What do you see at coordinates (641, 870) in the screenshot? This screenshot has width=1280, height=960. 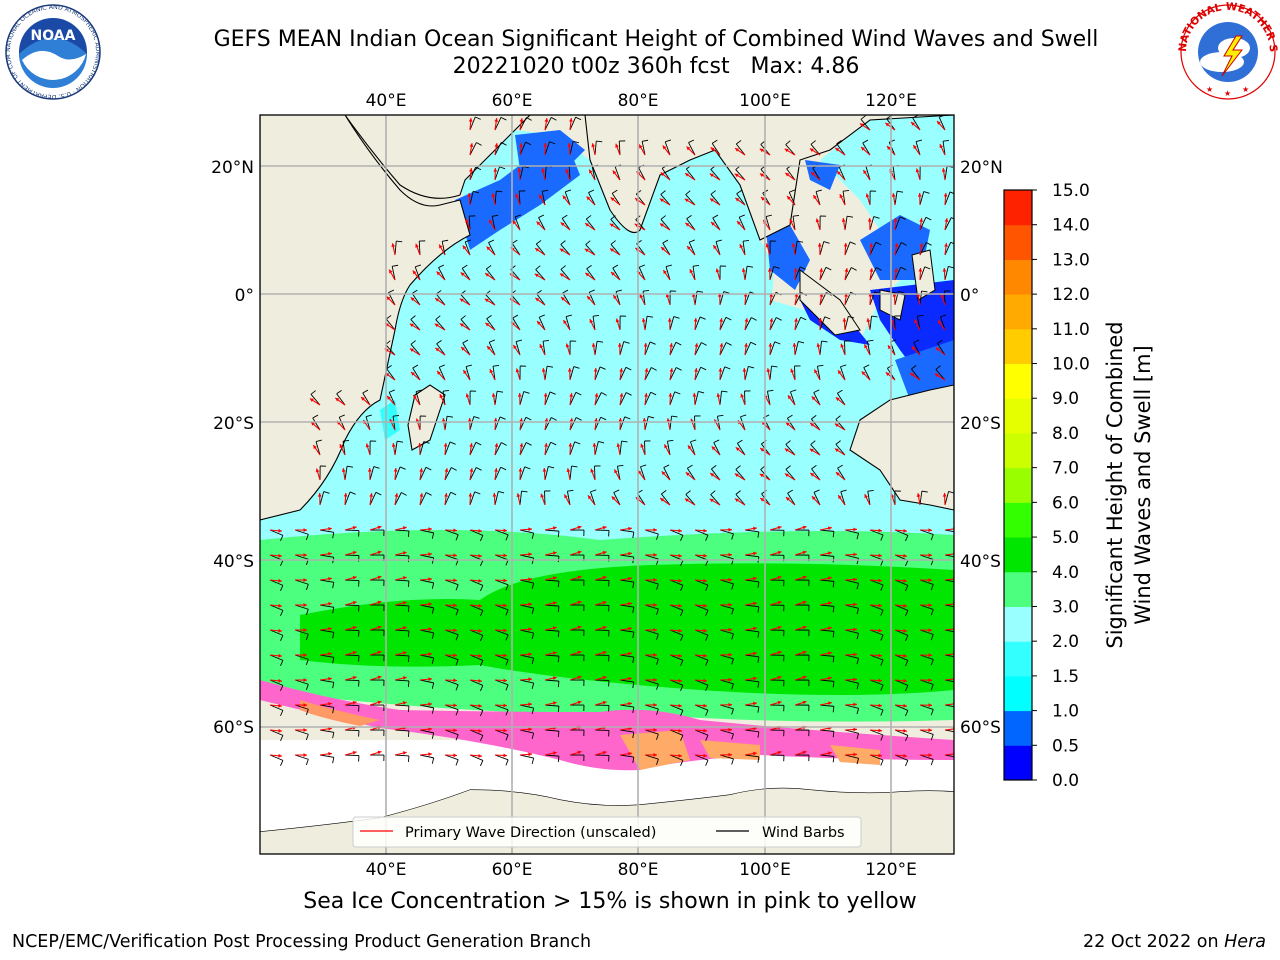 I see `lon-ticks-bottom: 40°E 60°E 80°E 100°E 120°E` at bounding box center [641, 870].